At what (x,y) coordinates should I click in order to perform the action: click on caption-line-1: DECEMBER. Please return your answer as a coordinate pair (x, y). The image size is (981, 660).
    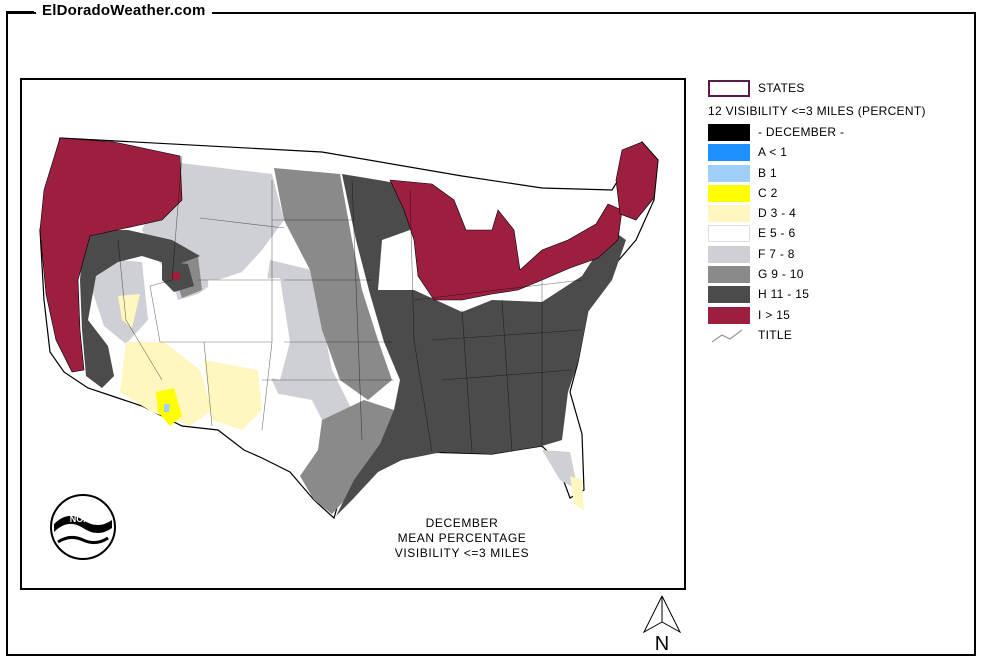
    Looking at the image, I should click on (462, 523).